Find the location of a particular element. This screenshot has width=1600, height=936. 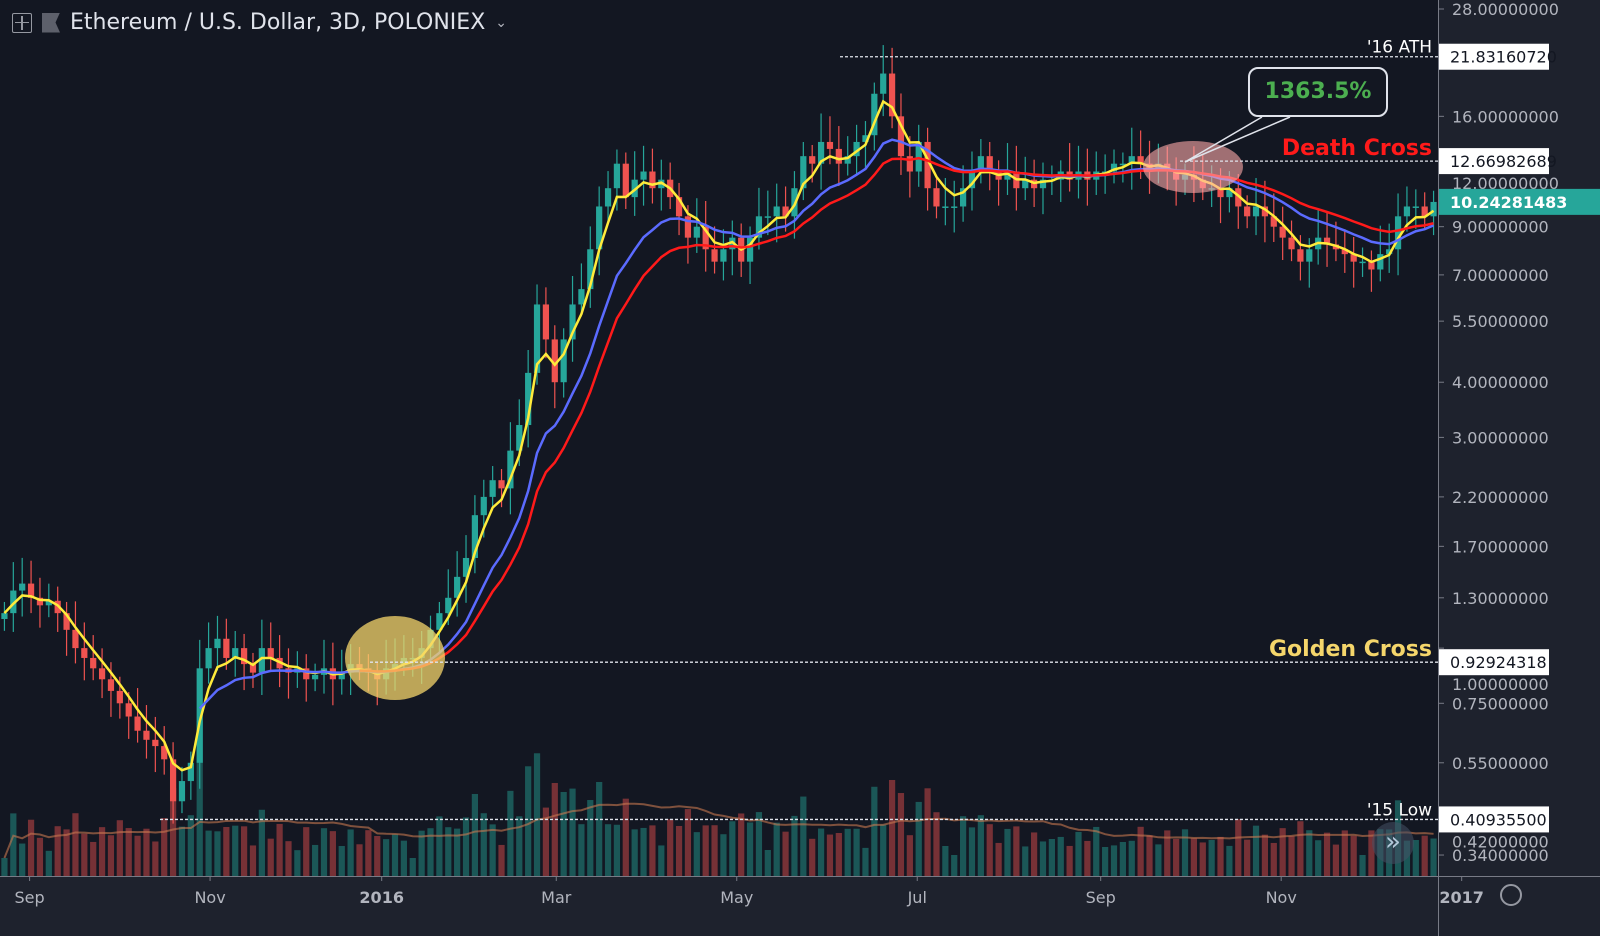

scroll-to-realtime-button: » is located at coordinates (1393, 843).